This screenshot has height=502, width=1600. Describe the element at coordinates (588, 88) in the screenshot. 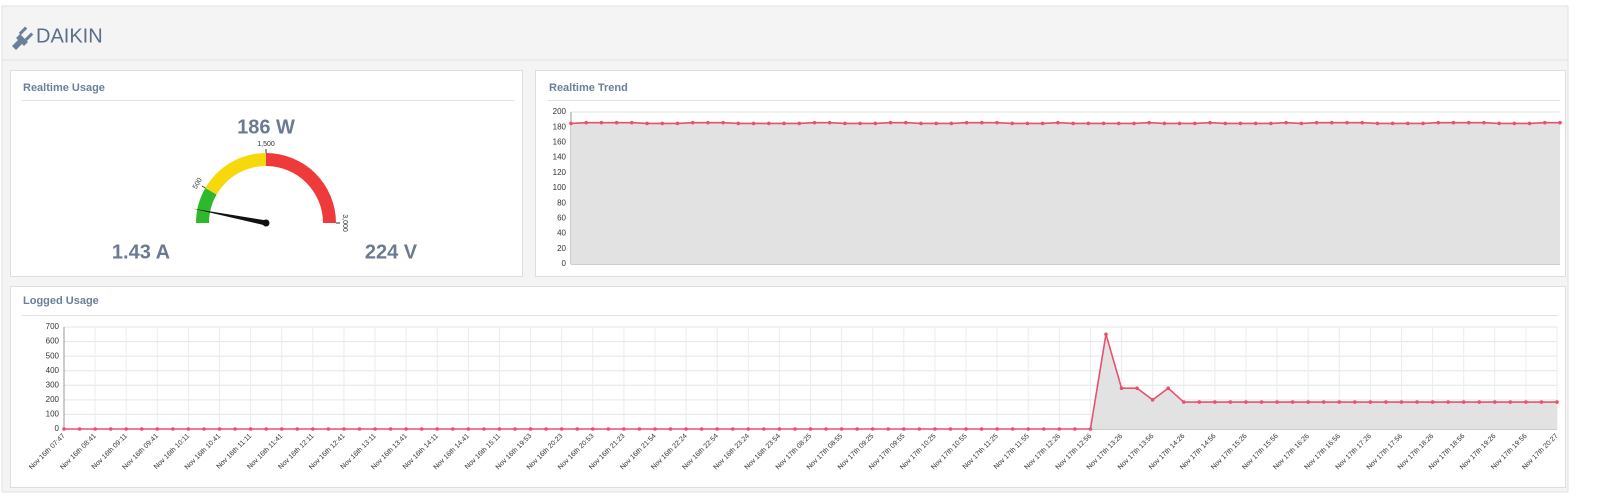

I see `panel-title: Realtime Trend` at that location.